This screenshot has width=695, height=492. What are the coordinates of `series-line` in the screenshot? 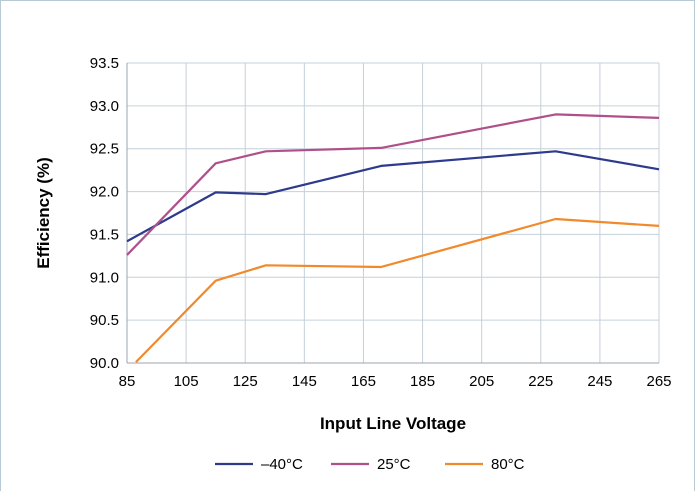 It's located at (393, 196).